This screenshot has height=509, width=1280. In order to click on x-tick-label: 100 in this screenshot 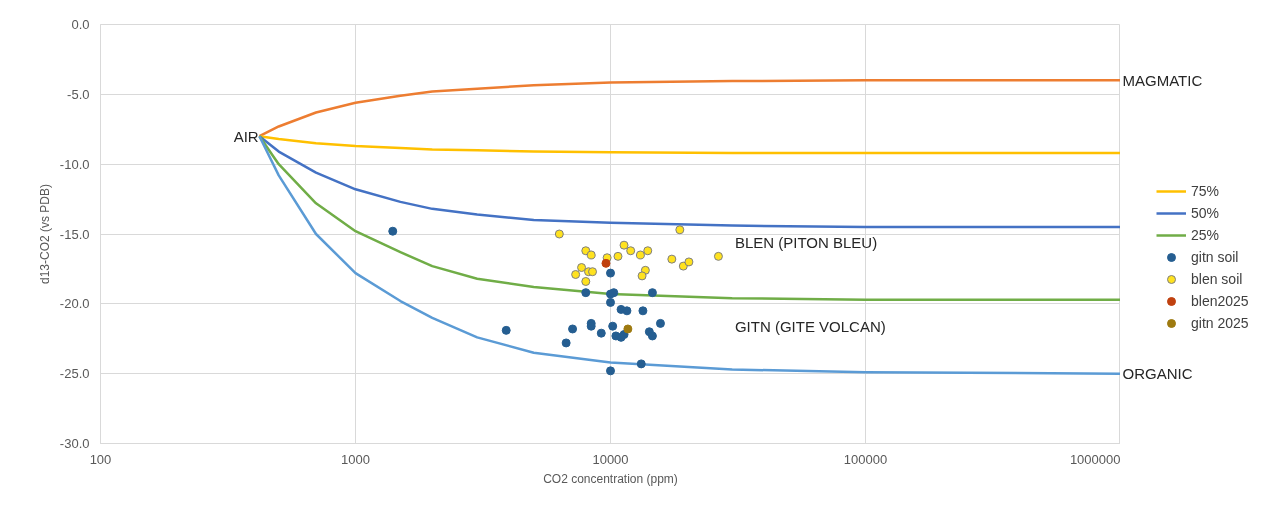, I will do `click(100, 459)`.